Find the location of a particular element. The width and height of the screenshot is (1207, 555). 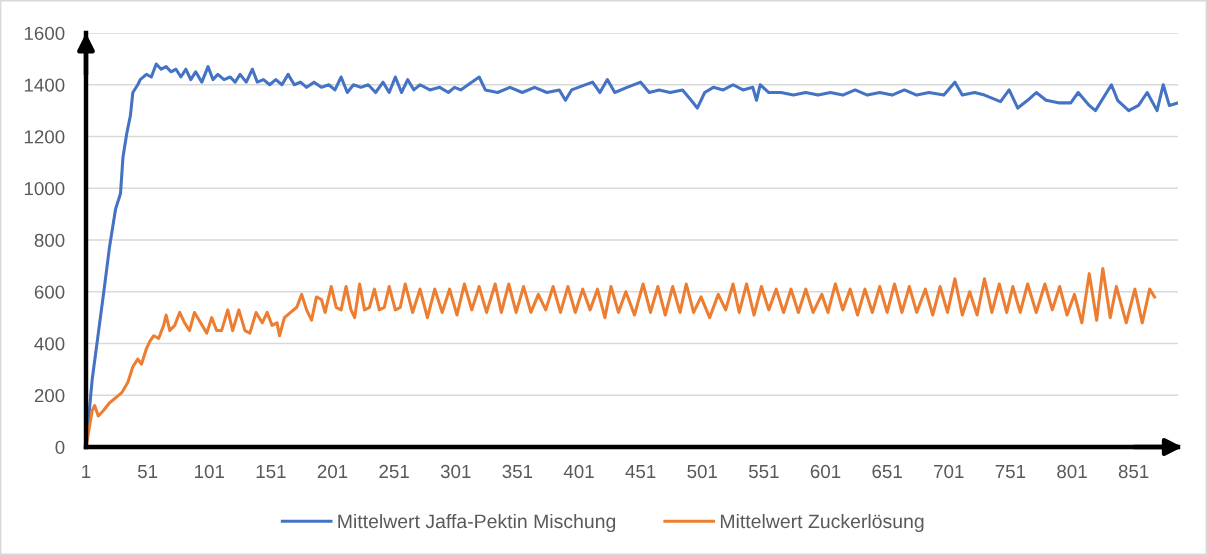

x-tick-label: 201 is located at coordinates (332, 471).